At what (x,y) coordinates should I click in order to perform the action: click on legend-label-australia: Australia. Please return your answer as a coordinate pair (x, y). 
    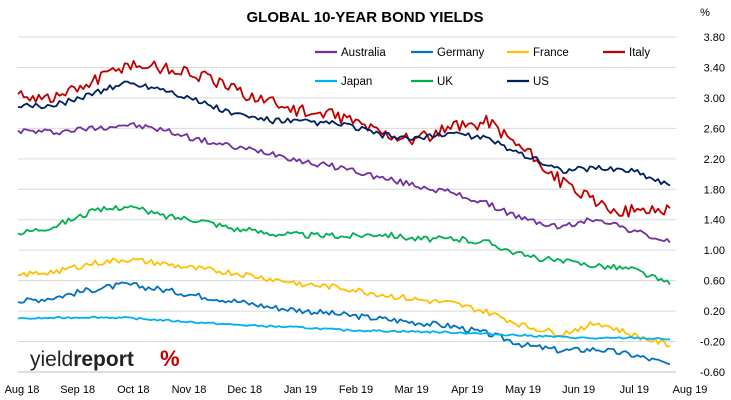
    Looking at the image, I should click on (363, 53).